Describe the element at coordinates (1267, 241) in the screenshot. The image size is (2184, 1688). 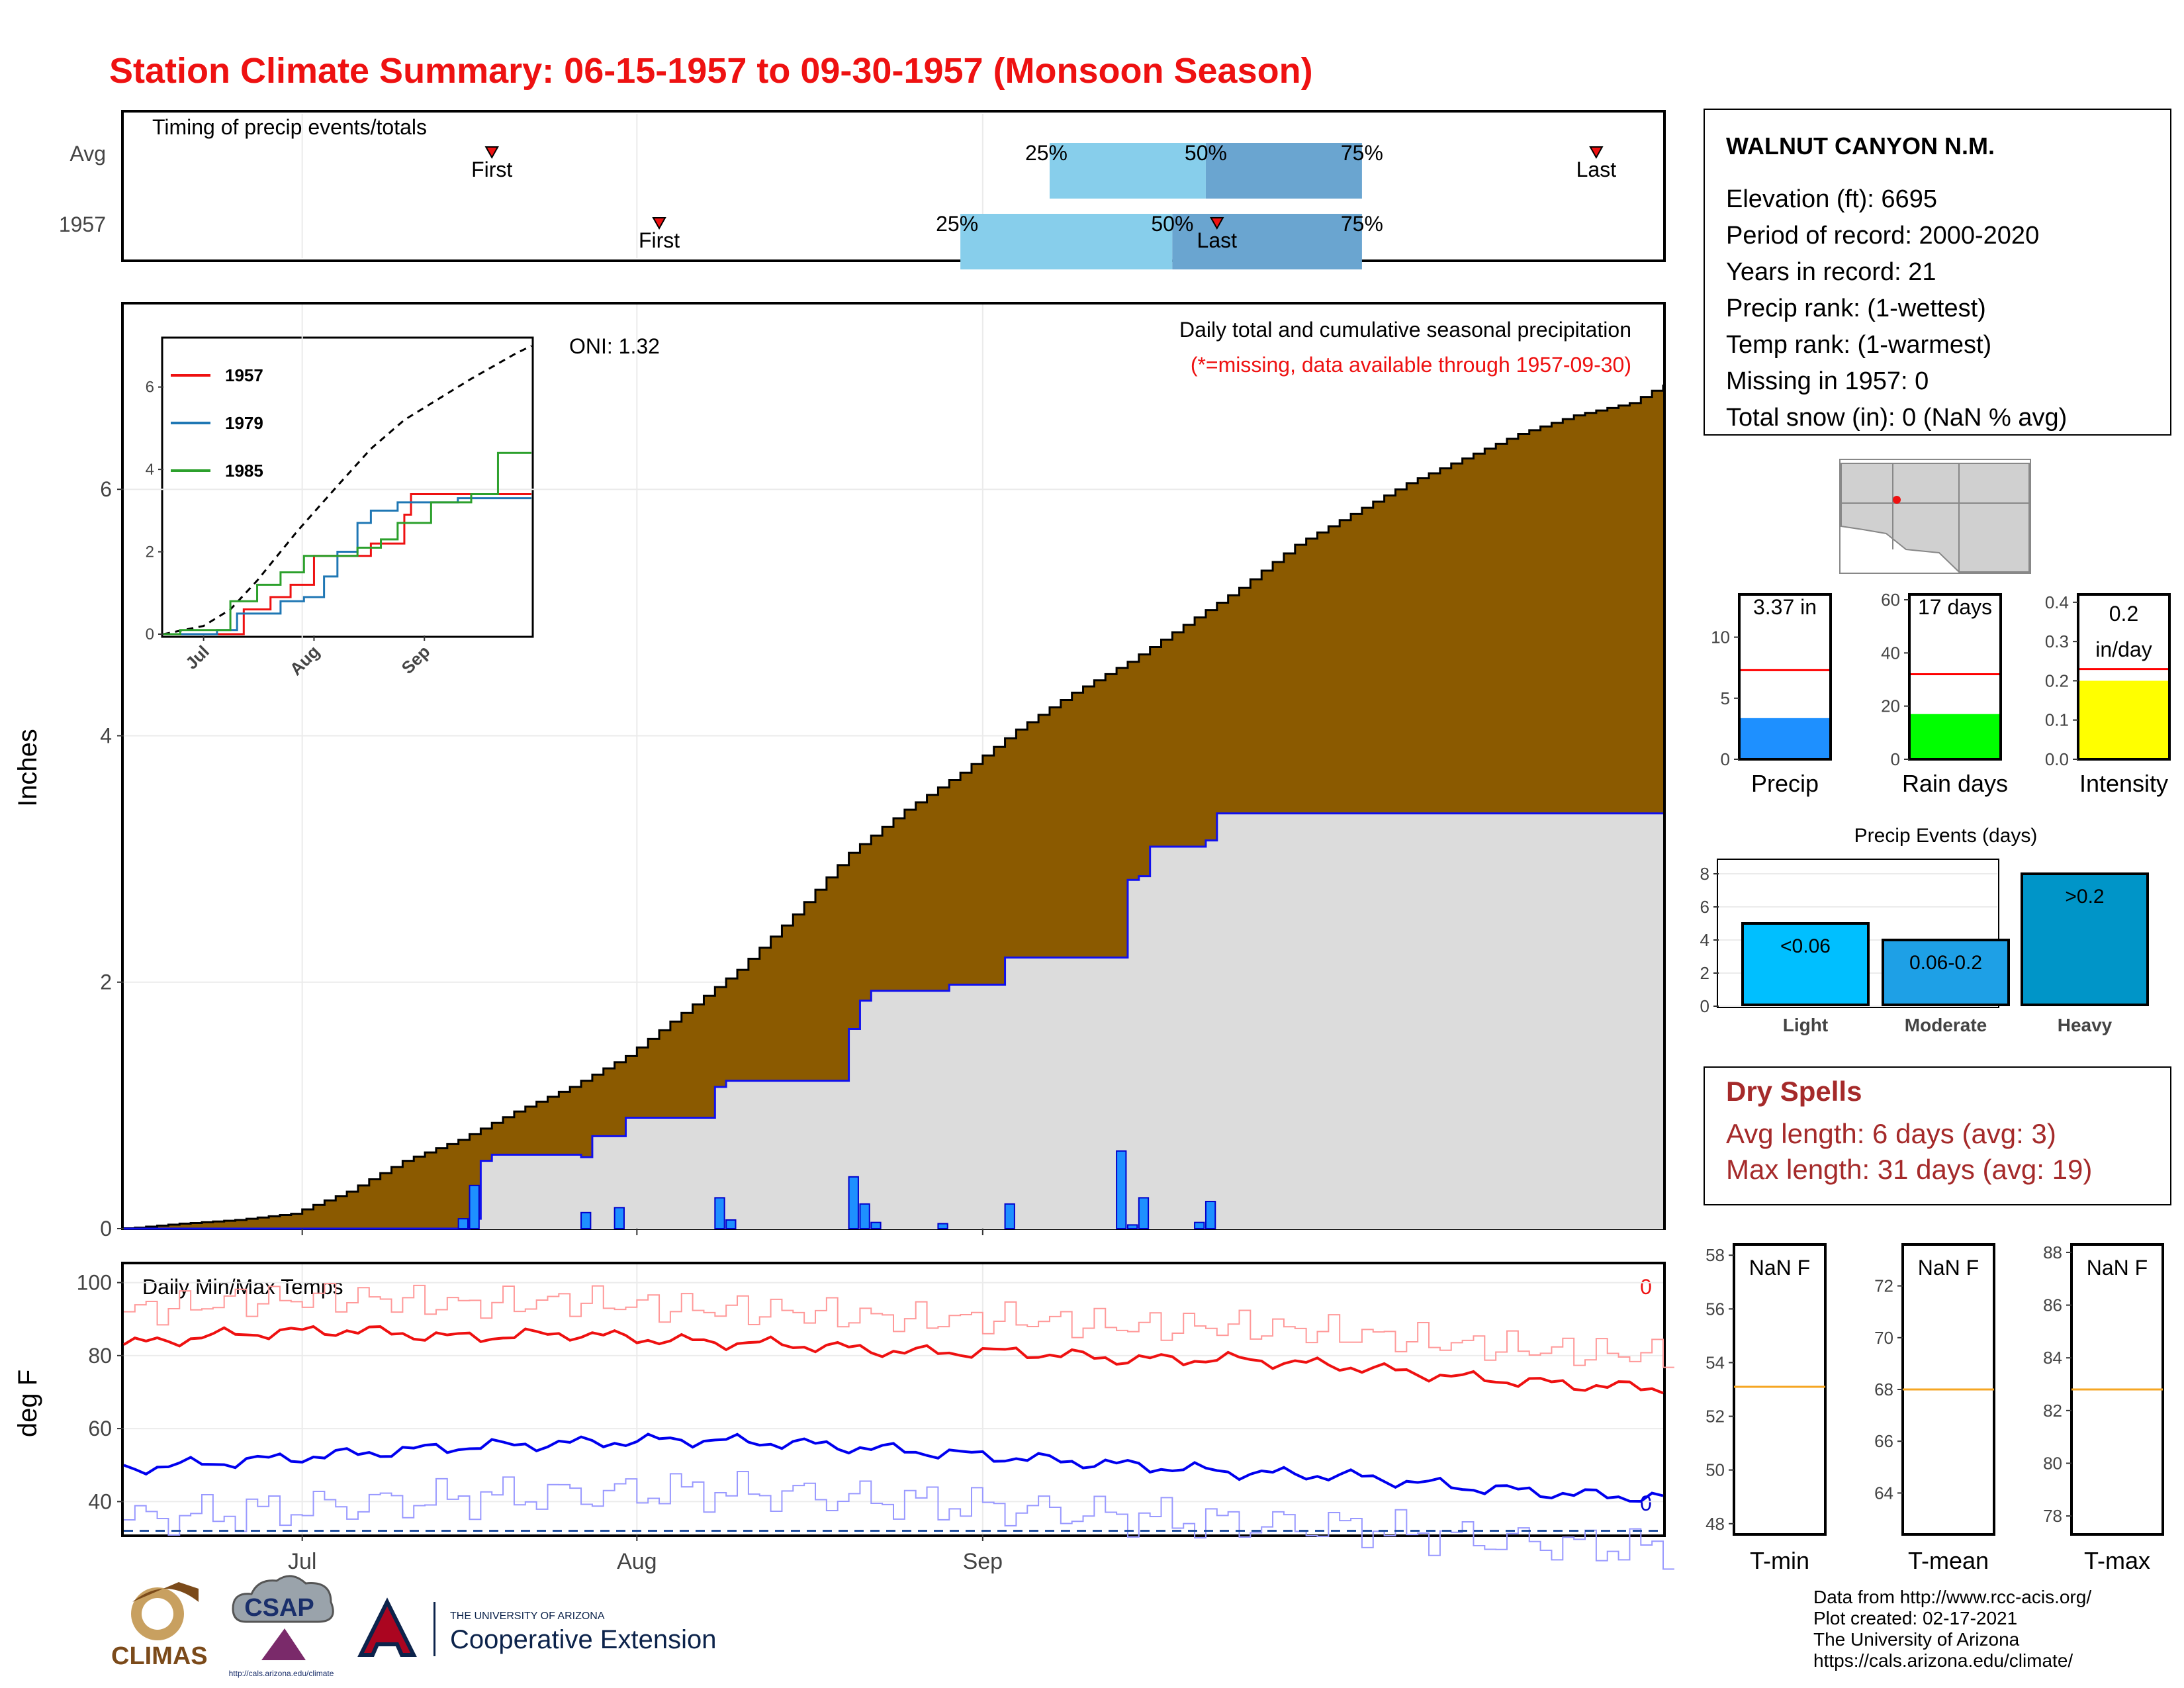
I see `timing-bar-dark` at that location.